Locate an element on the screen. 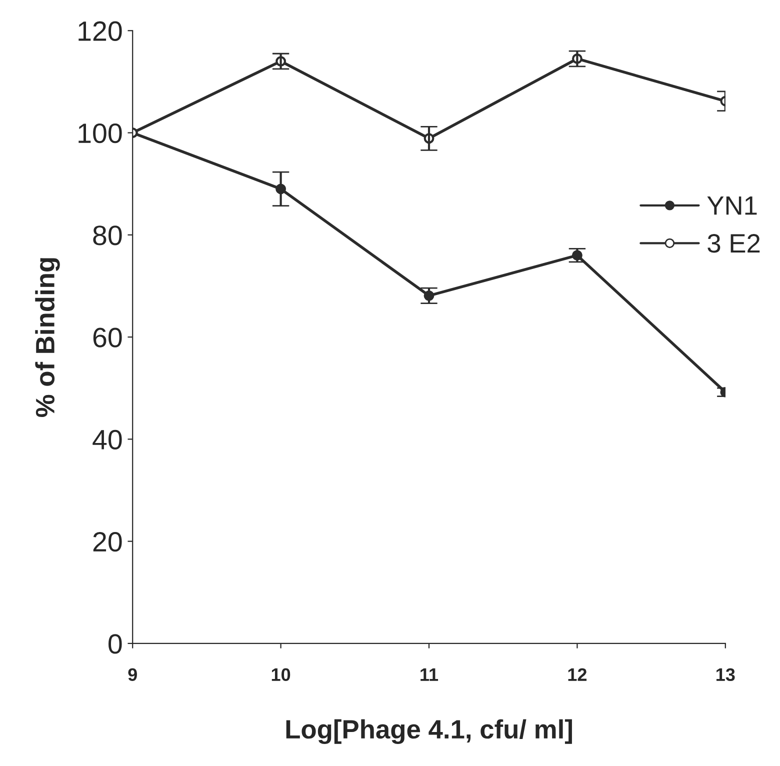 The image size is (780, 766). x-tick-label: 9 is located at coordinates (132, 675).